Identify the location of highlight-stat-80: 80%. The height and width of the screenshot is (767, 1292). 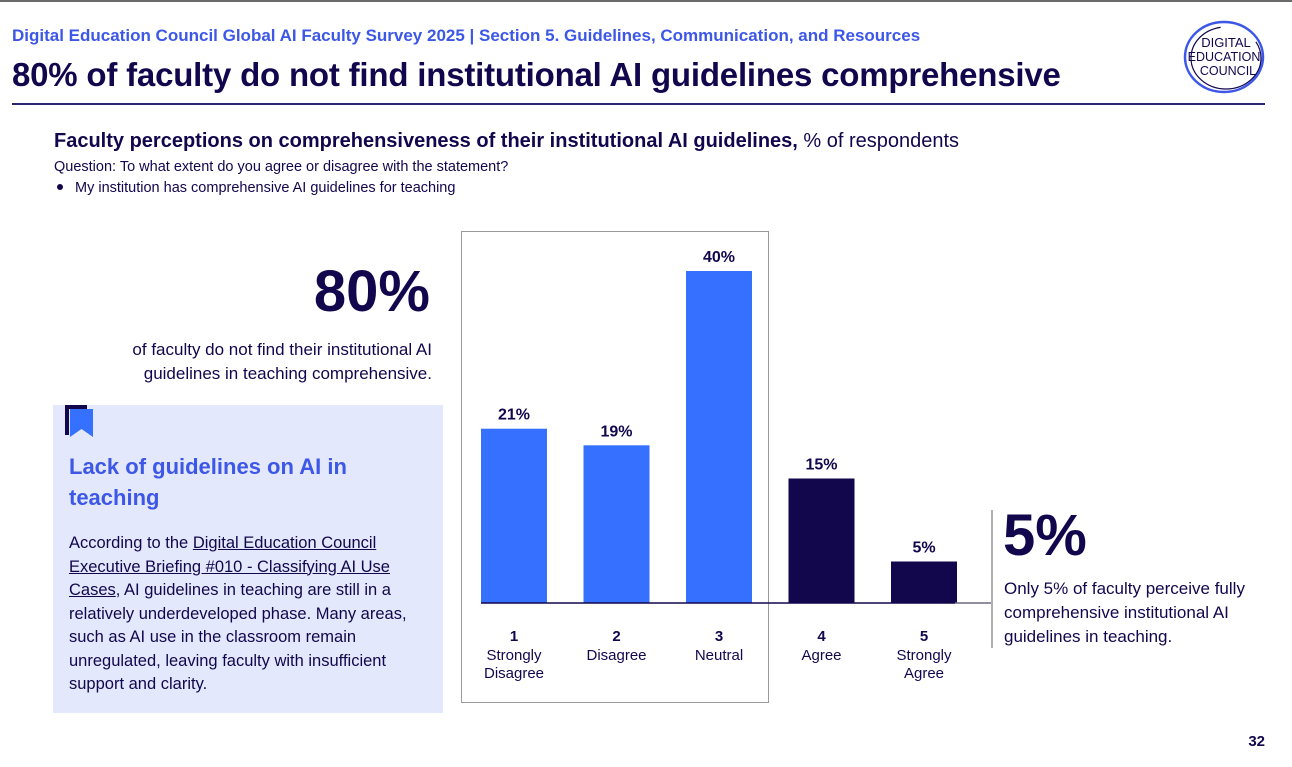
(371, 291).